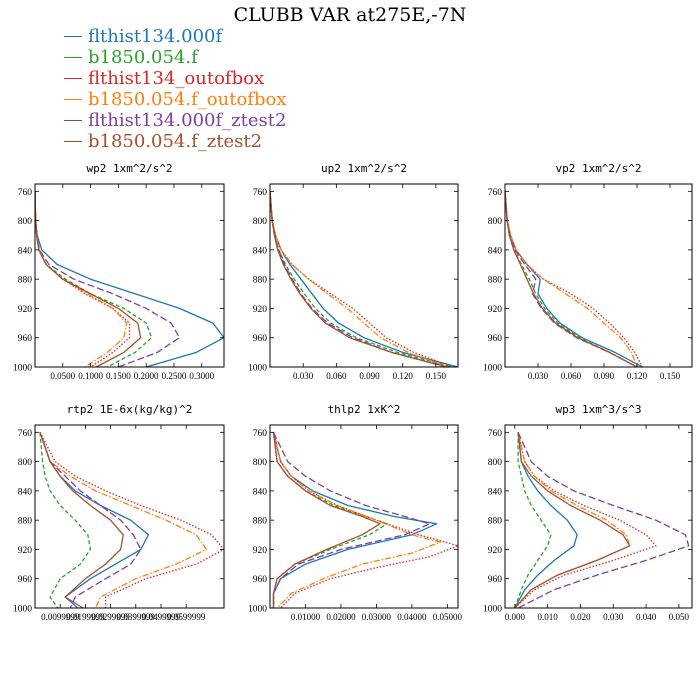 Image resolution: width=700 pixels, height=700 pixels. I want to click on legend-label: flthist134.000f_ztest2, so click(187, 120).